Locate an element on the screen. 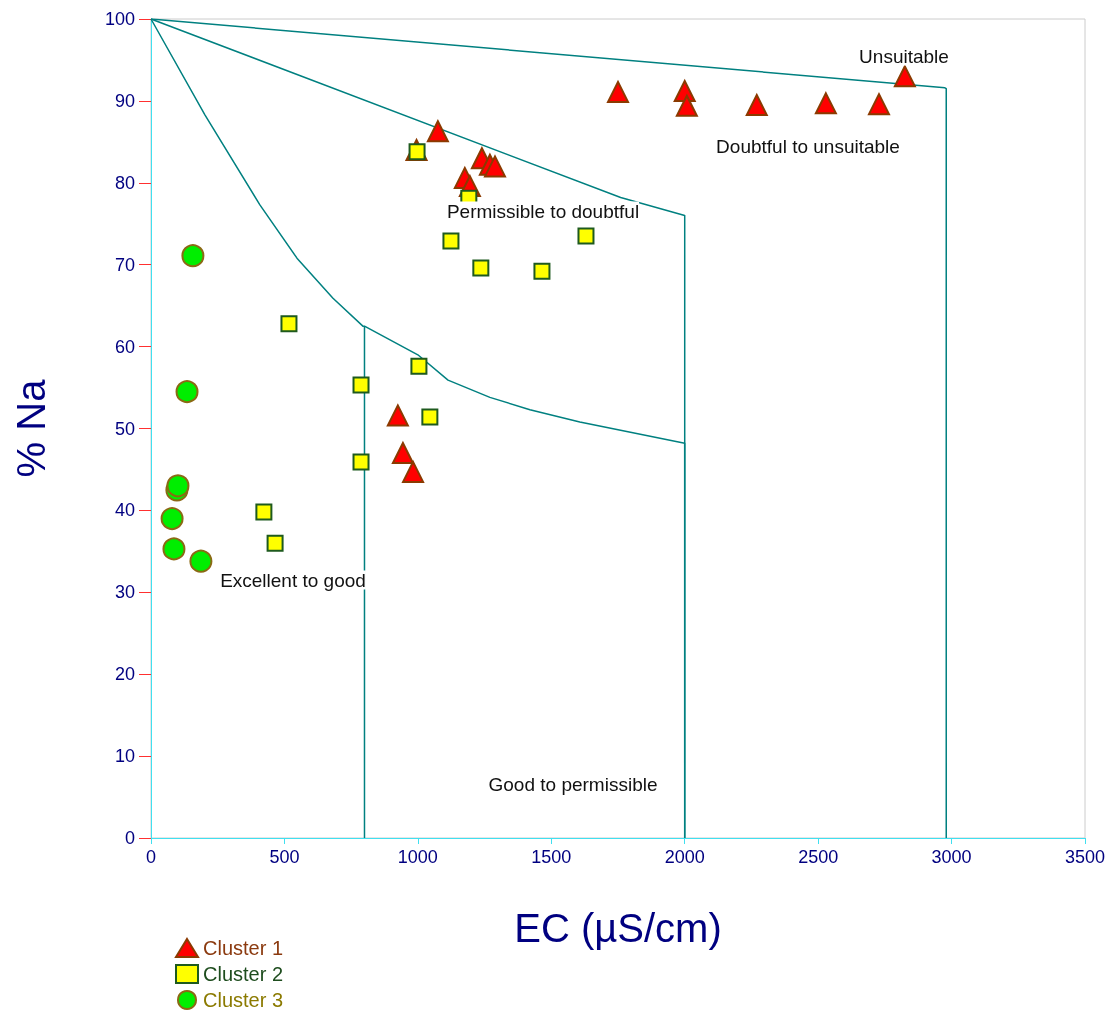  y-tick-label: 70 is located at coordinates (124, 264).